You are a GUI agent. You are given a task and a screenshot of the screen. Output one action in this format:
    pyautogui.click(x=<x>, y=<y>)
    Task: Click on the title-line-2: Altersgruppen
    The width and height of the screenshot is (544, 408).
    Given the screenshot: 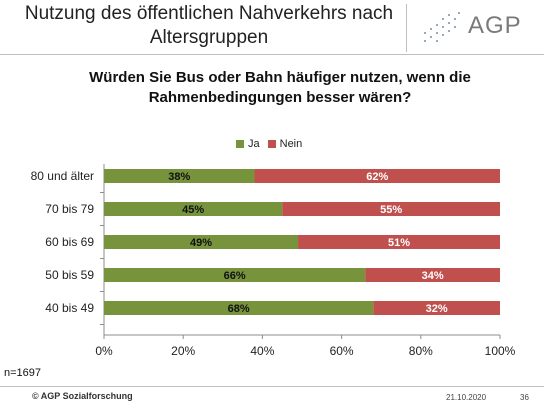 What is the action you would take?
    pyautogui.click(x=209, y=37)
    